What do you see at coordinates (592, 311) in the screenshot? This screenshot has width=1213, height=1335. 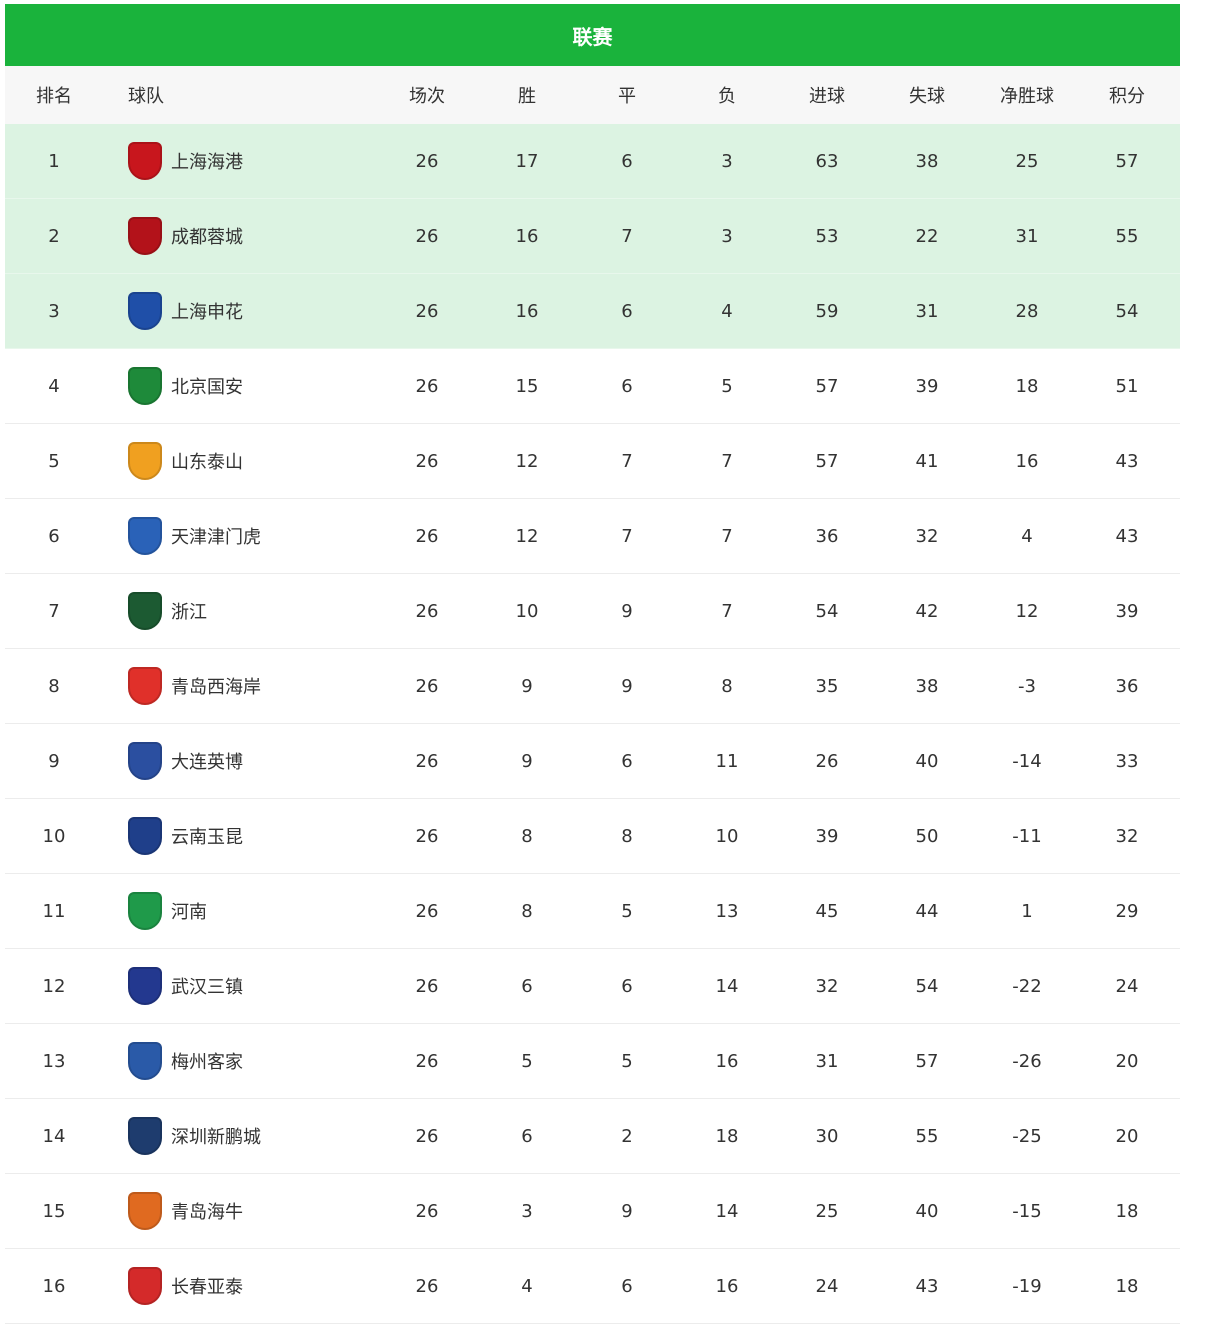 I see `table-row: 3 上海申花 26 16 6 4 59 31 28 54` at bounding box center [592, 311].